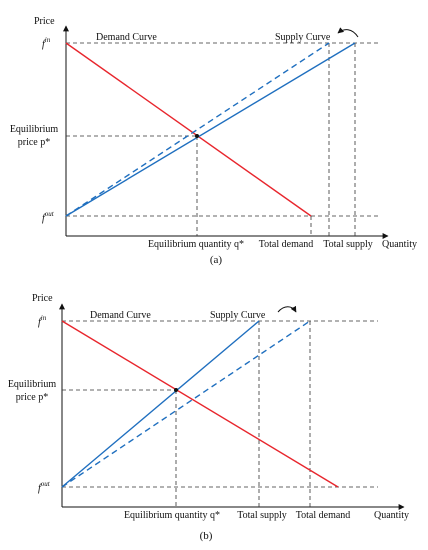 The width and height of the screenshot is (428, 550). What do you see at coordinates (206, 536) in the screenshot?
I see `panel-b-caption: (b)` at bounding box center [206, 536].